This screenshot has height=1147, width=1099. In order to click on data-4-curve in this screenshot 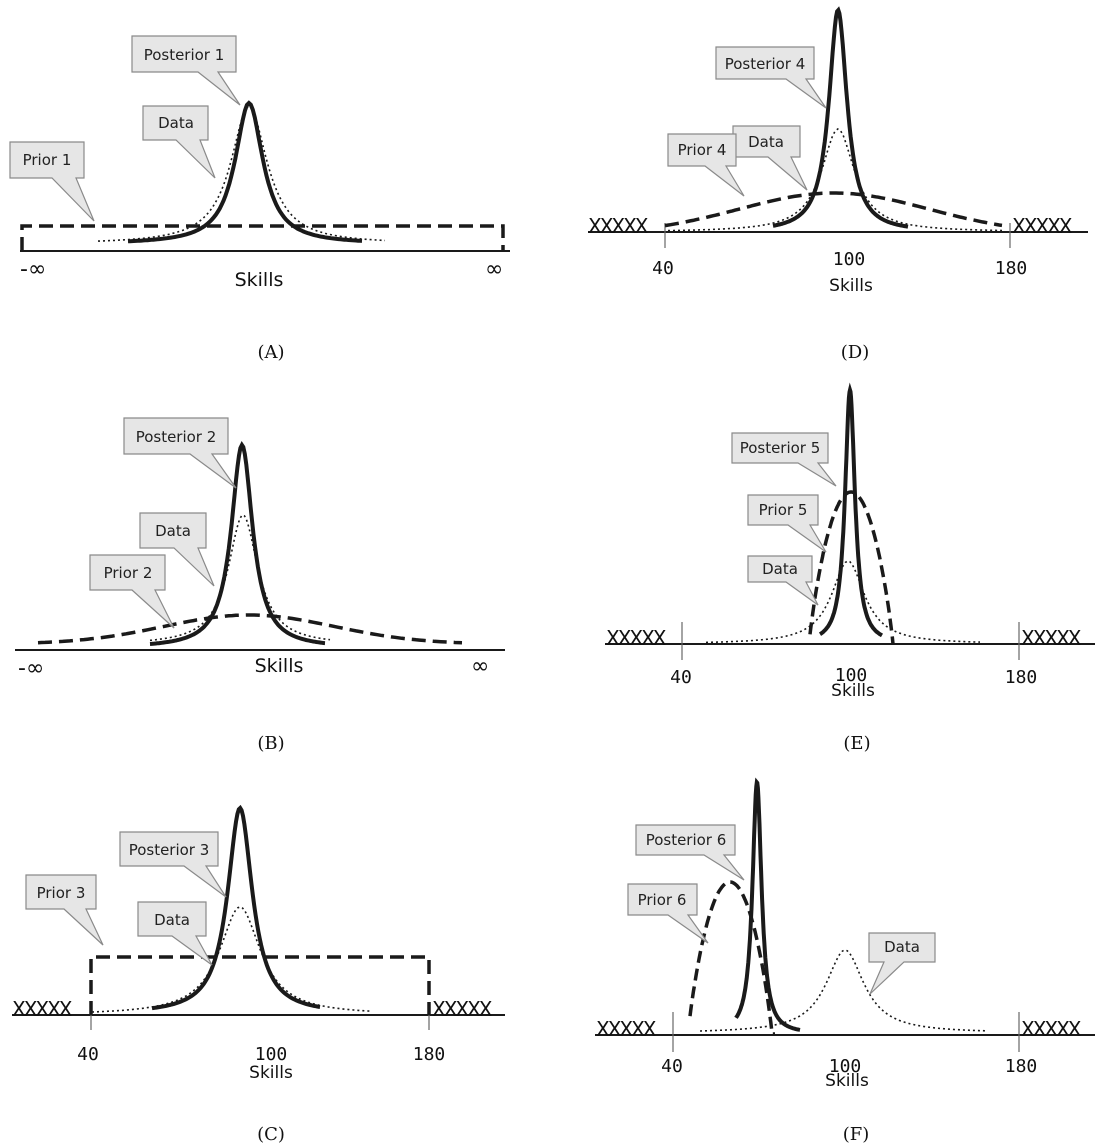, I will do `click(835, 180)`.